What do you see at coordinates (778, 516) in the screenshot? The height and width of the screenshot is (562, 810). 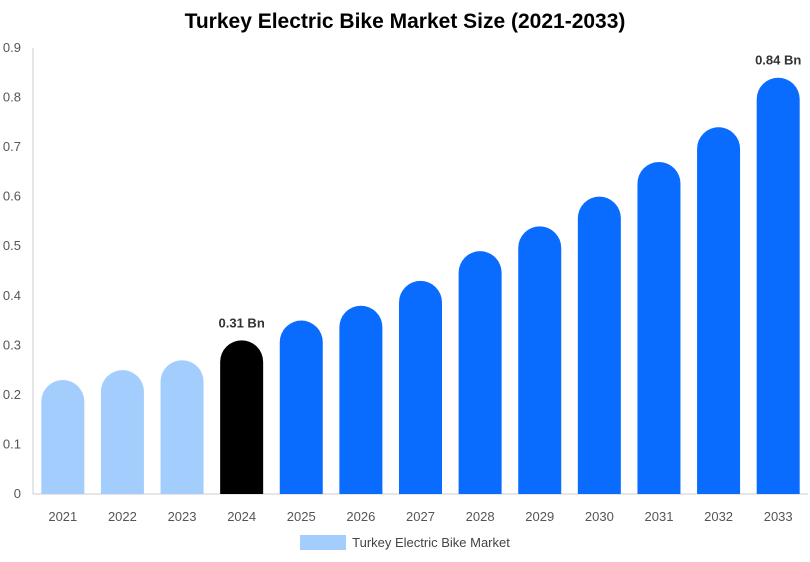 I see `x-tick-label: 2033` at bounding box center [778, 516].